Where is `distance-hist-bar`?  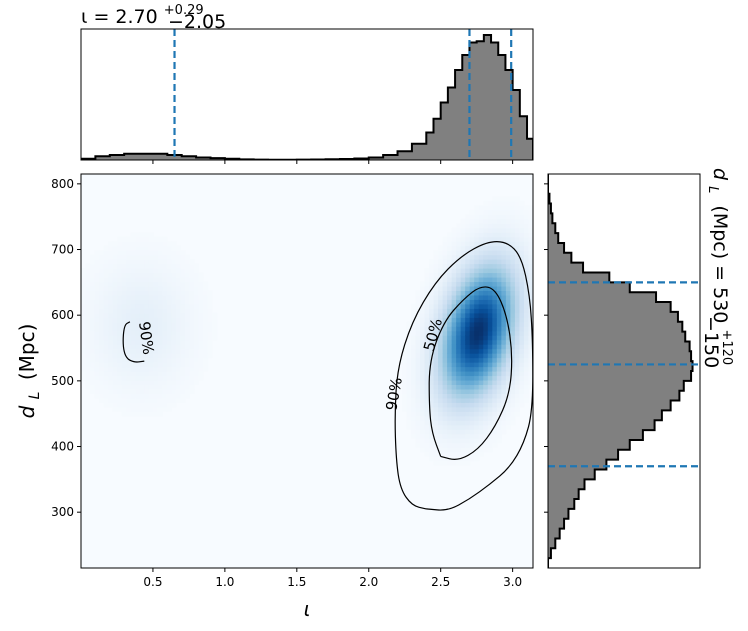 distance-hist-bar is located at coordinates (561, 504).